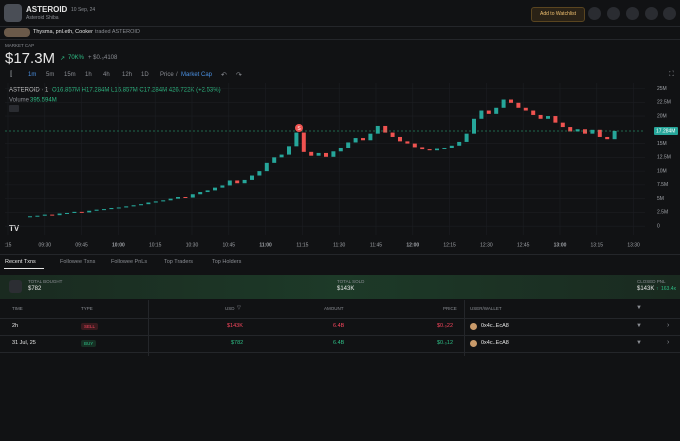 This screenshot has height=441, width=680. Describe the element at coordinates (45, 245) in the screenshot. I see `x-tick-label: 09:30` at that location.